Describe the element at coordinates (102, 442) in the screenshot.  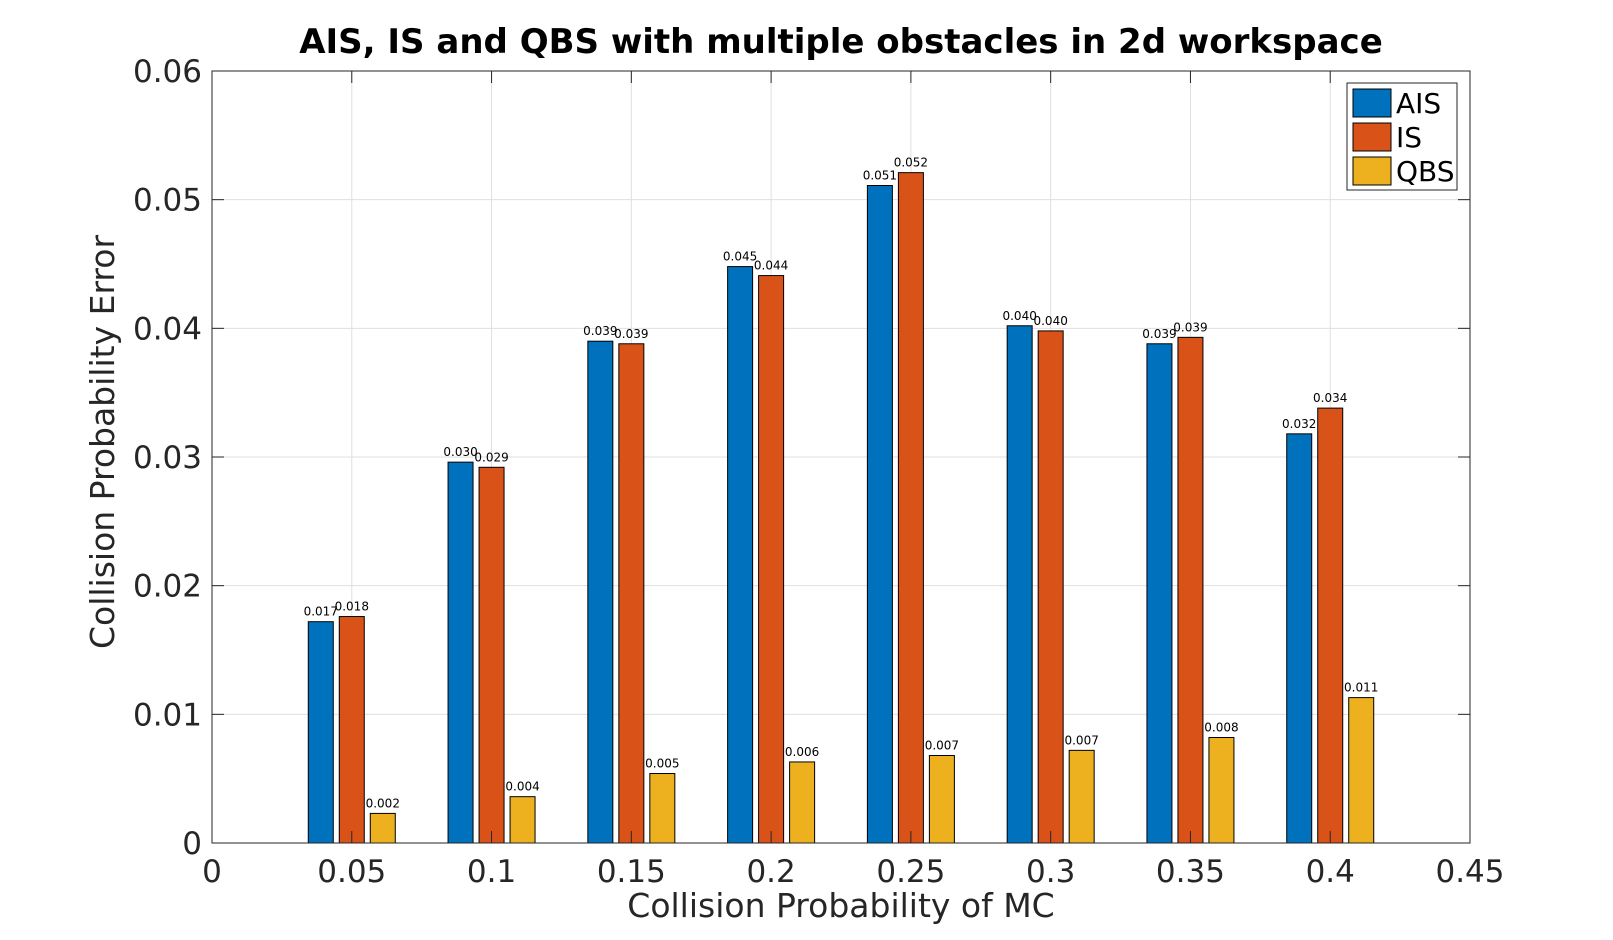
I see `y-axis-label: Collision Probability Error` at that location.